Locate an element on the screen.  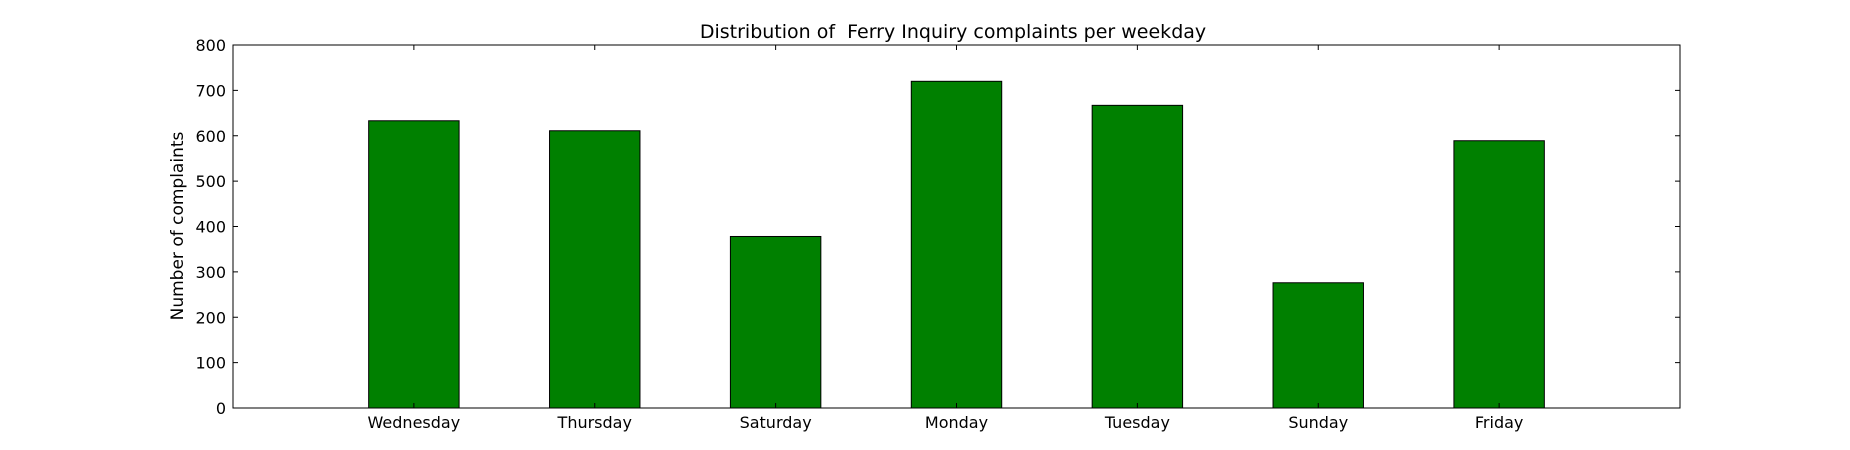
bar-saturday is located at coordinates (775, 322).